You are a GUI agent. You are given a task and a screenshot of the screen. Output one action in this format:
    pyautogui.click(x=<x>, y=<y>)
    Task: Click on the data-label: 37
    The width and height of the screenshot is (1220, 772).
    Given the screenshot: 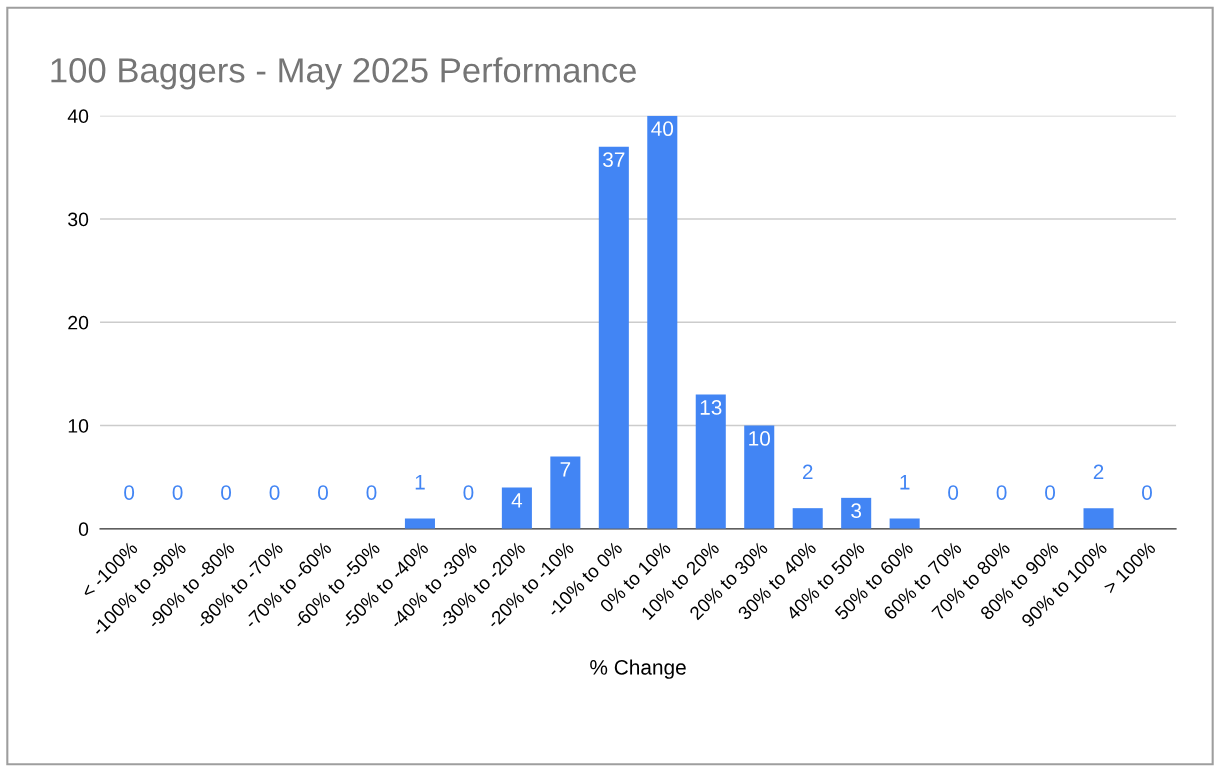 What is the action you would take?
    pyautogui.click(x=614, y=160)
    